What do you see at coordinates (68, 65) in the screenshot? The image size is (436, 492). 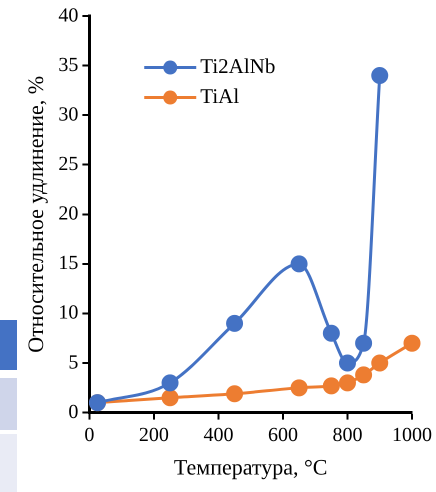 I see `y-tick-label: 35` at bounding box center [68, 65].